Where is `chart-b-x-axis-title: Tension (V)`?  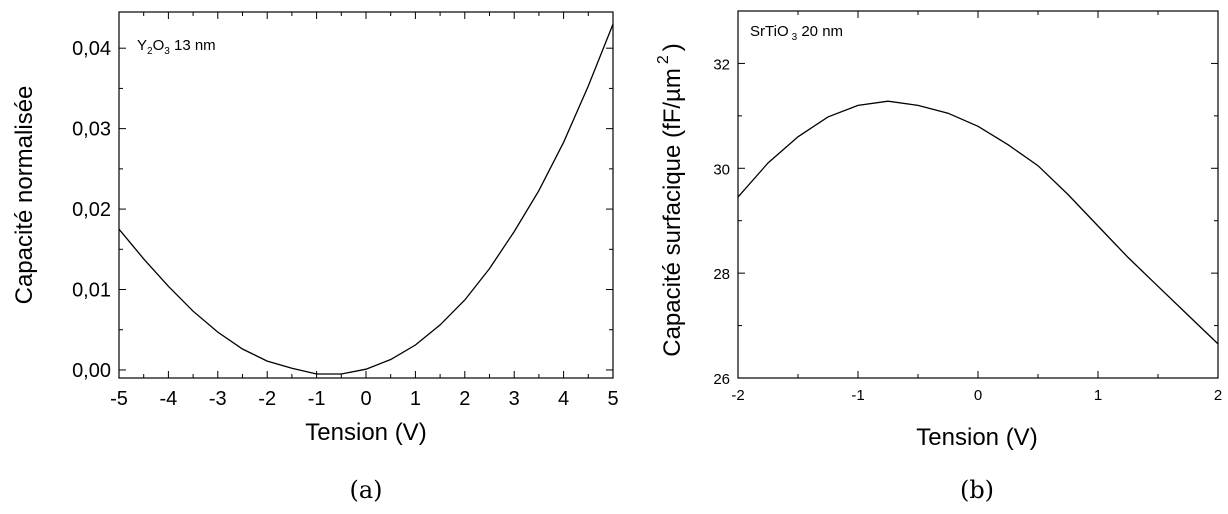 chart-b-x-axis-title: Tension (V) is located at coordinates (976, 437).